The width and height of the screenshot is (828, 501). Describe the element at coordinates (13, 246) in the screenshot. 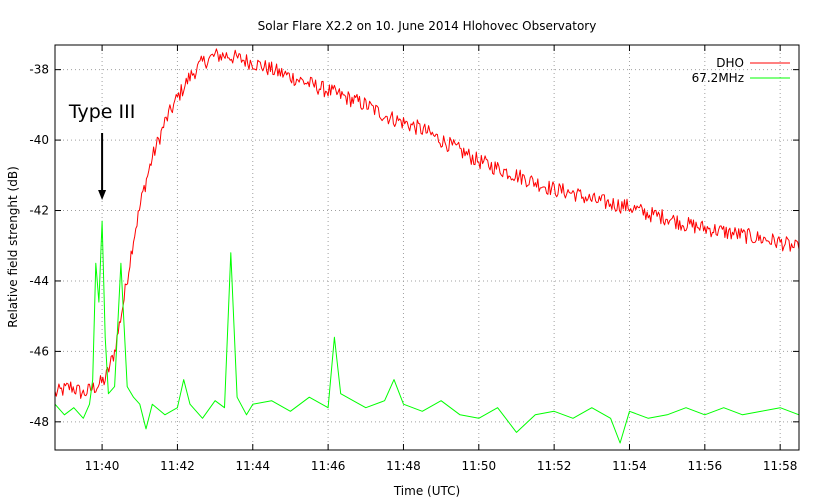

I see `y-axis-label: Relative field strenght (dB)` at that location.